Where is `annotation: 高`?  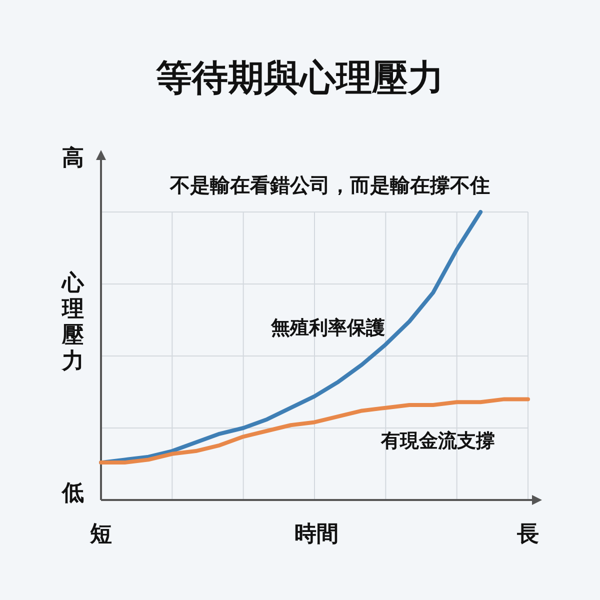
annotation: 高 is located at coordinates (73, 158).